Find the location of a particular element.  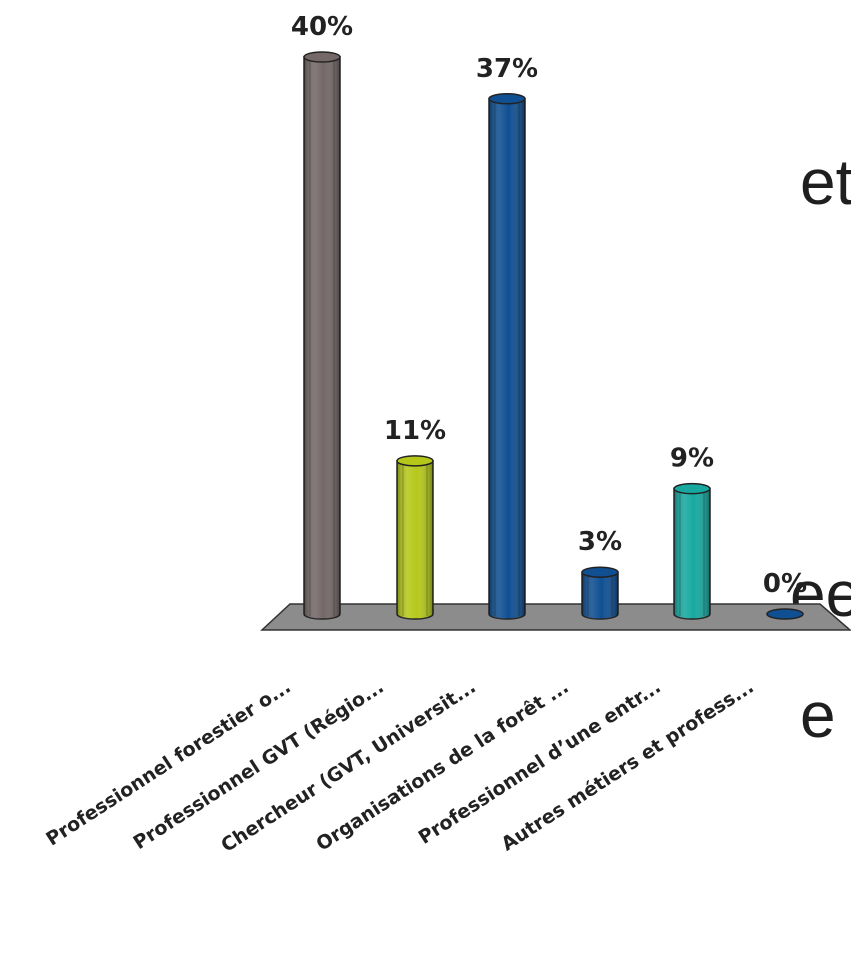

data-label: 11% is located at coordinates (415, 431).